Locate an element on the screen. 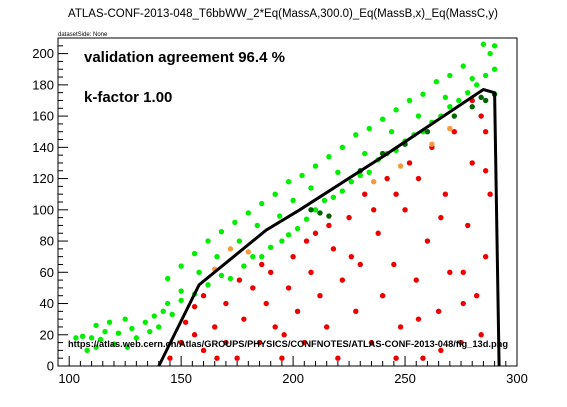 This screenshot has height=407, width=567. kfactor-annotation: k-factor 1.00 is located at coordinates (128, 97).